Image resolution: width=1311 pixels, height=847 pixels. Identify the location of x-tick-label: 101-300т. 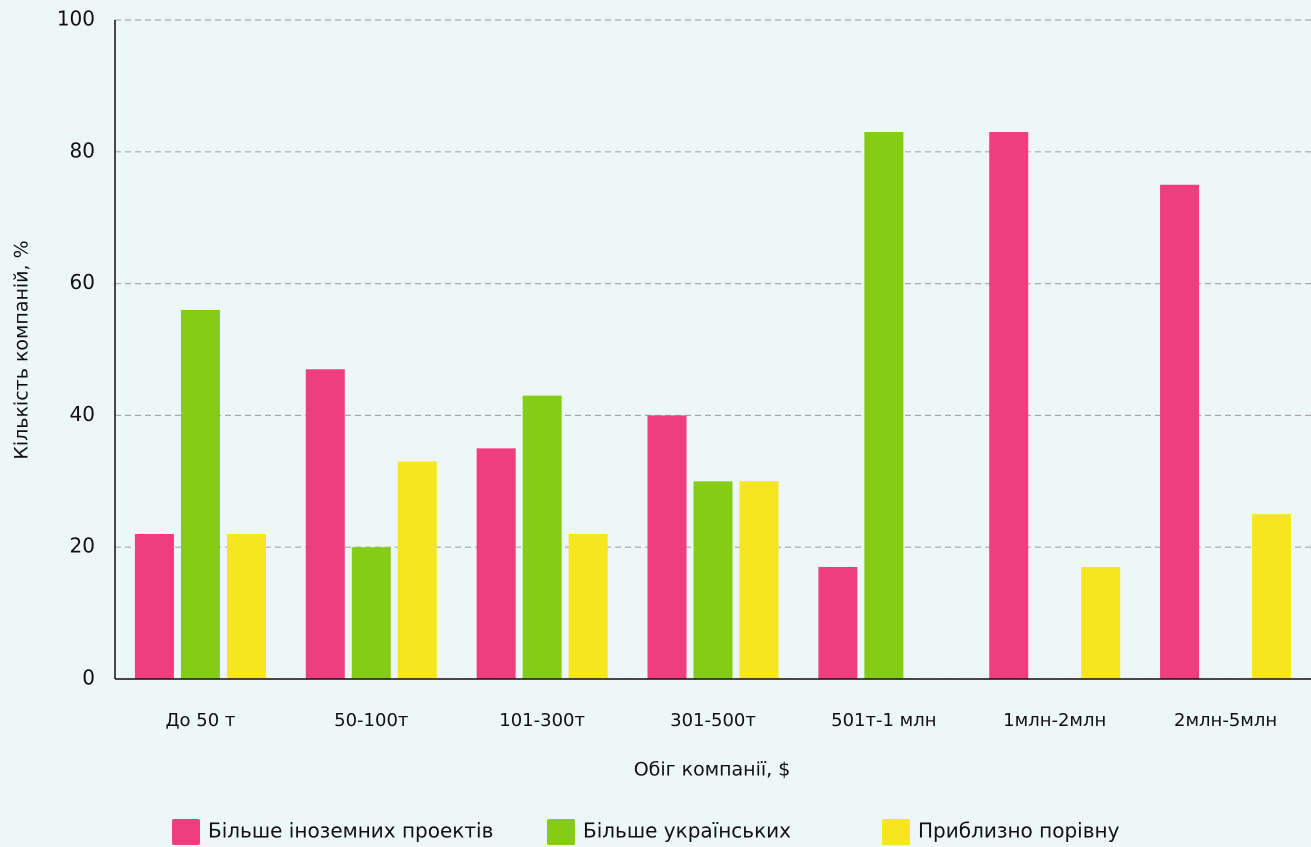
(542, 720).